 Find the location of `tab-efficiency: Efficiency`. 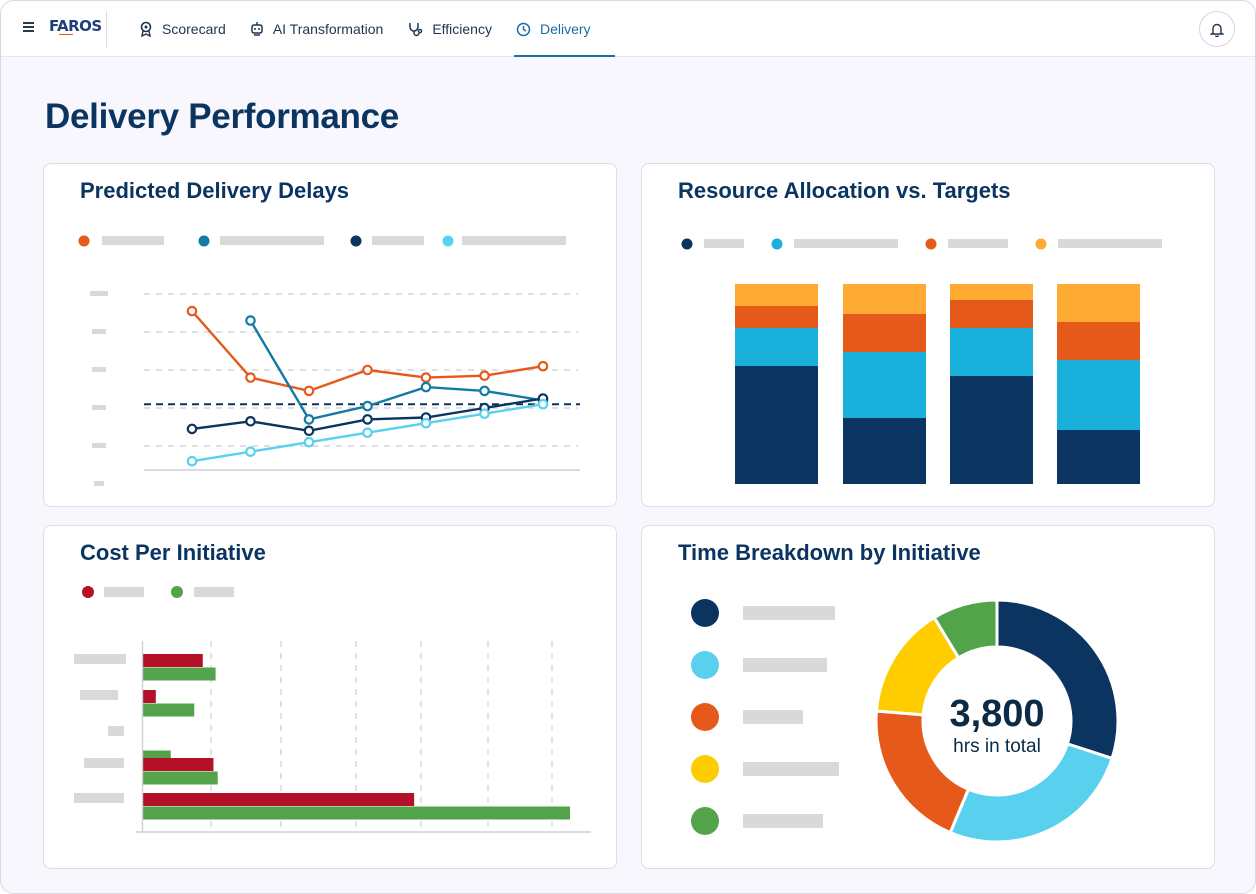

tab-efficiency: Efficiency is located at coordinates (454, 29).